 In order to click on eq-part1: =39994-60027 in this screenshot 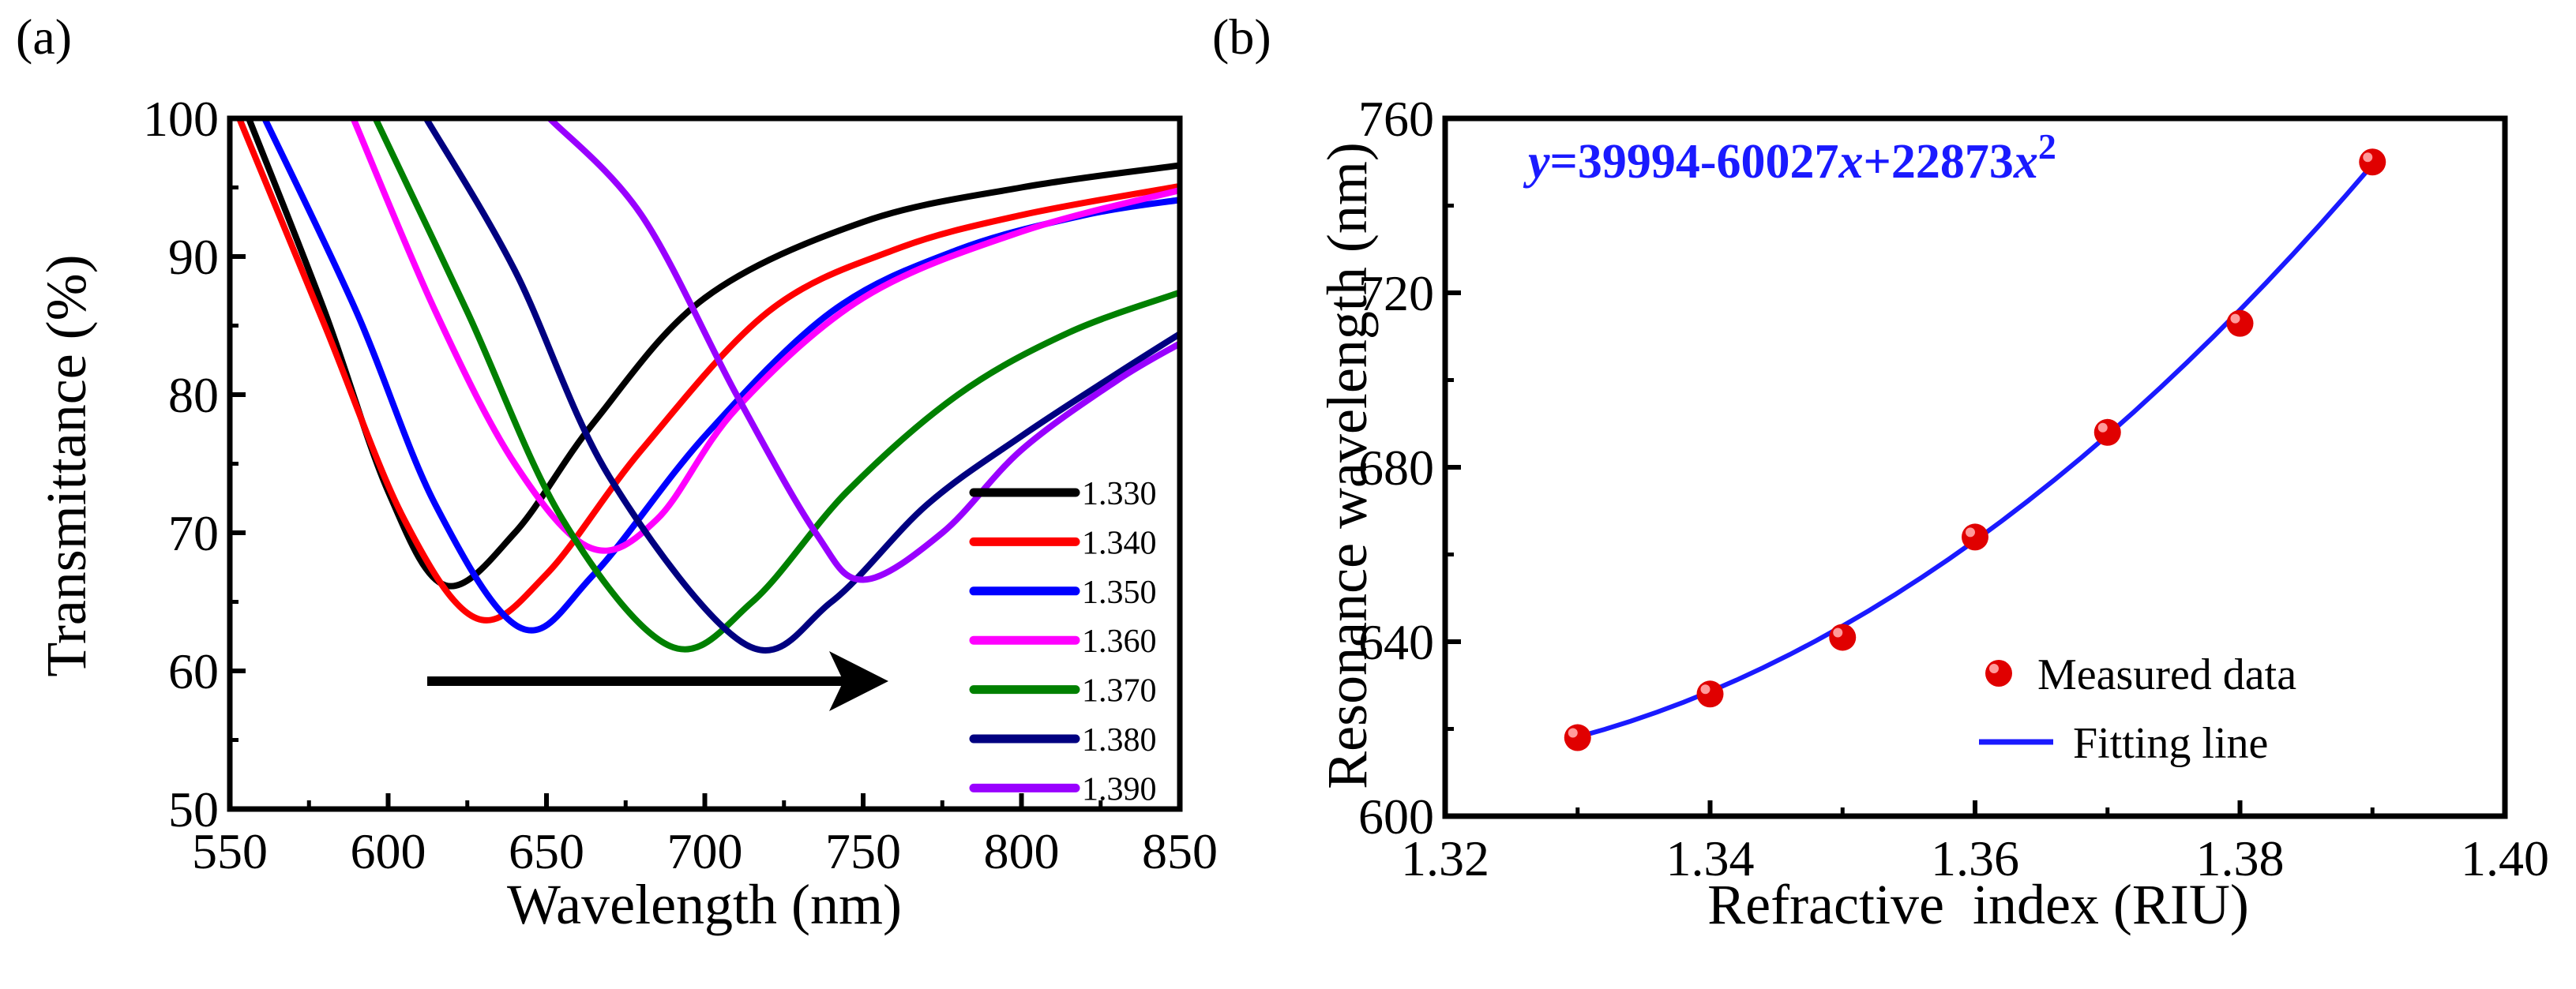, I will do `click(1694, 162)`.